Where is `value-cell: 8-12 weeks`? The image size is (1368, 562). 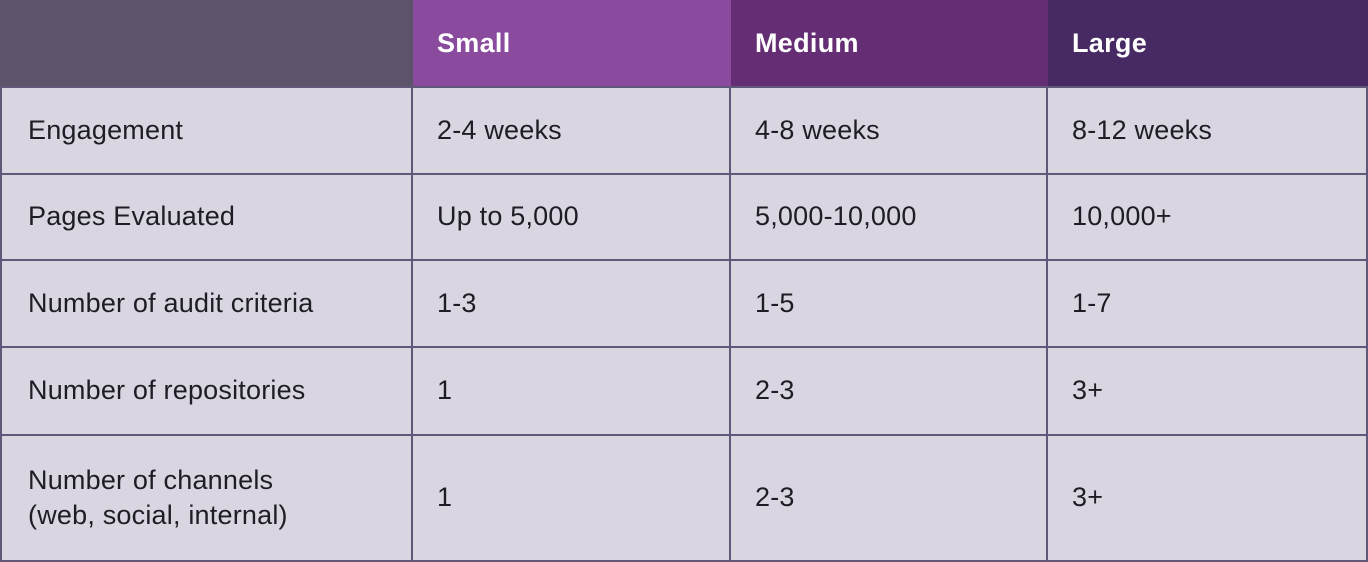 value-cell: 8-12 weeks is located at coordinates (1208, 129).